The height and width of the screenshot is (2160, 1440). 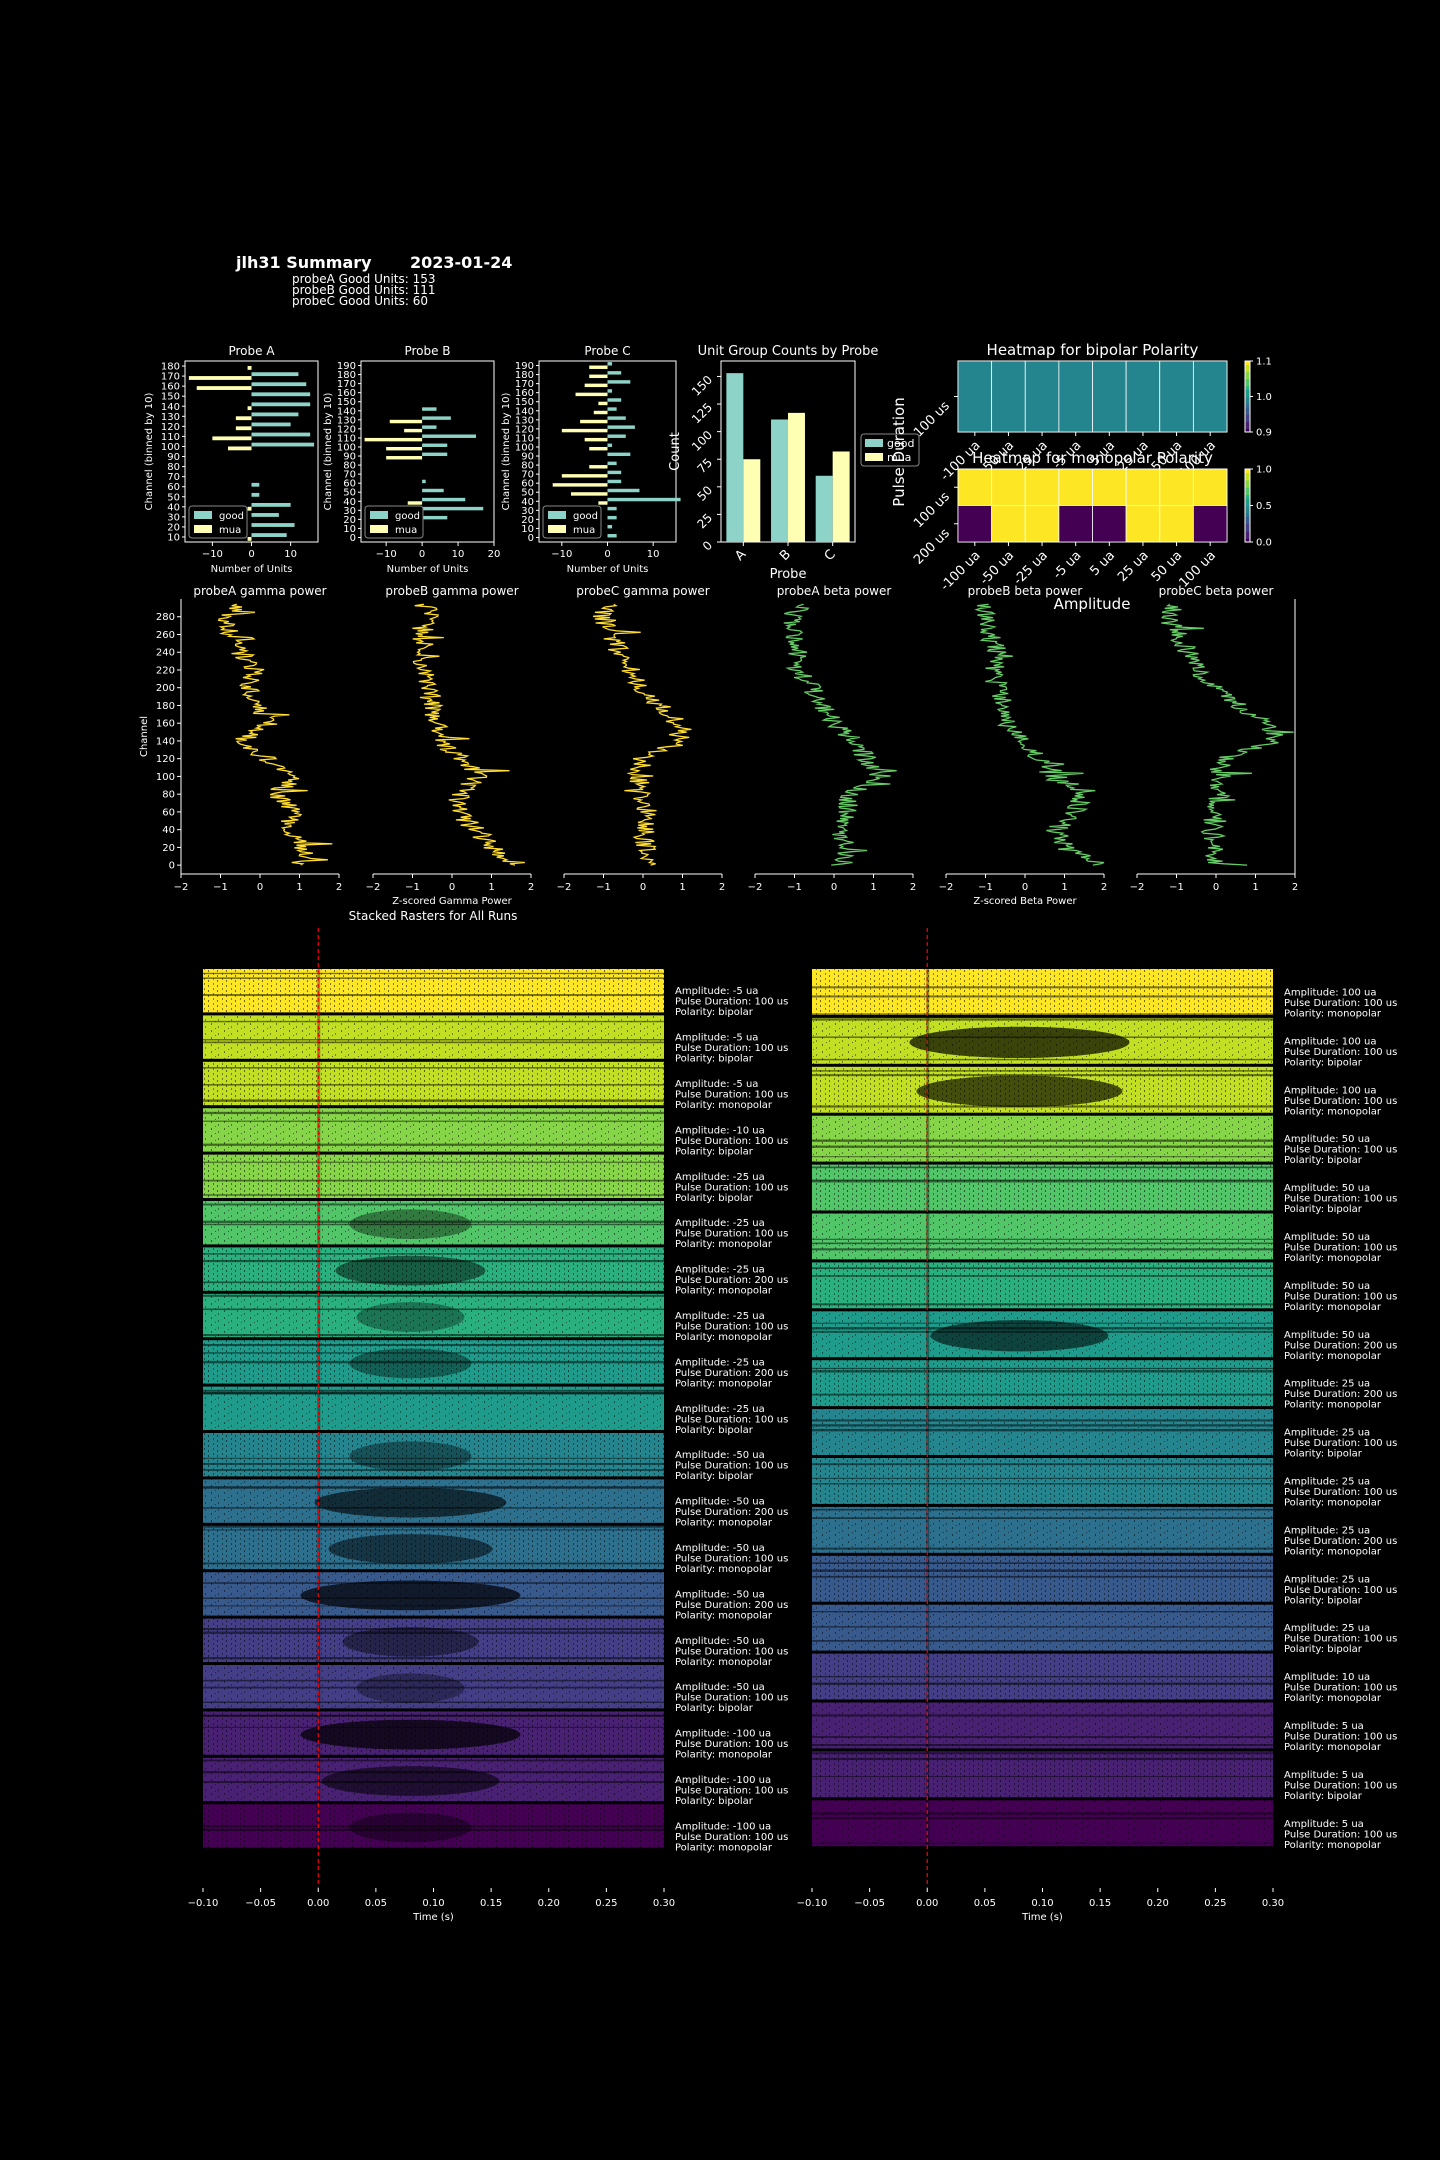 I want to click on y-tick-label: 80, so click(x=527, y=466).